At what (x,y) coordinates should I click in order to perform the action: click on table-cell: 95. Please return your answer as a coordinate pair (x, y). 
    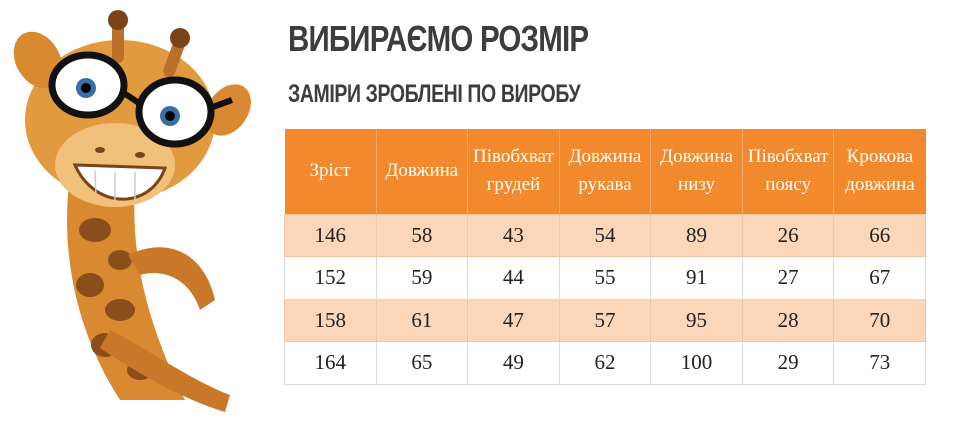
    Looking at the image, I should click on (696, 320).